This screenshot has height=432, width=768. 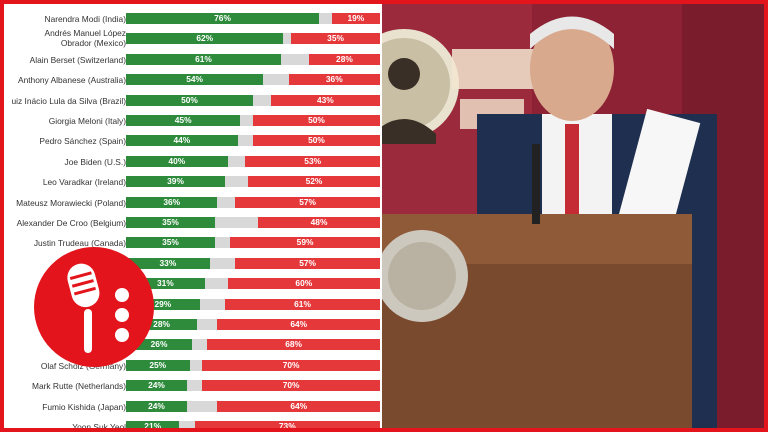 I want to click on category-label: Narendra Modi (India), so click(x=85, y=19).